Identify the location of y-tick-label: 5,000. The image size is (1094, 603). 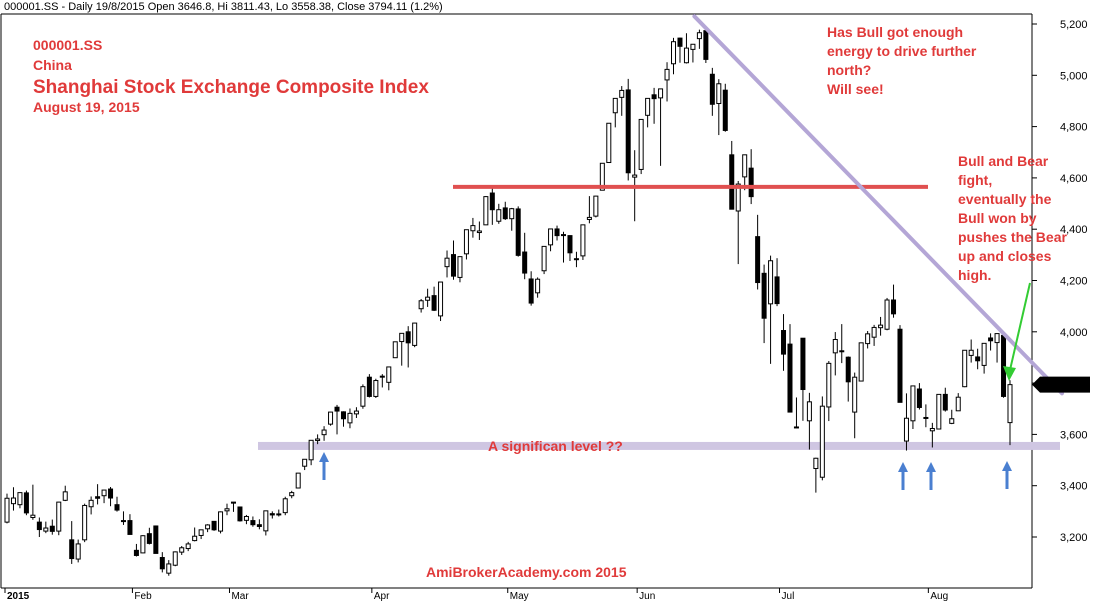
(1074, 76).